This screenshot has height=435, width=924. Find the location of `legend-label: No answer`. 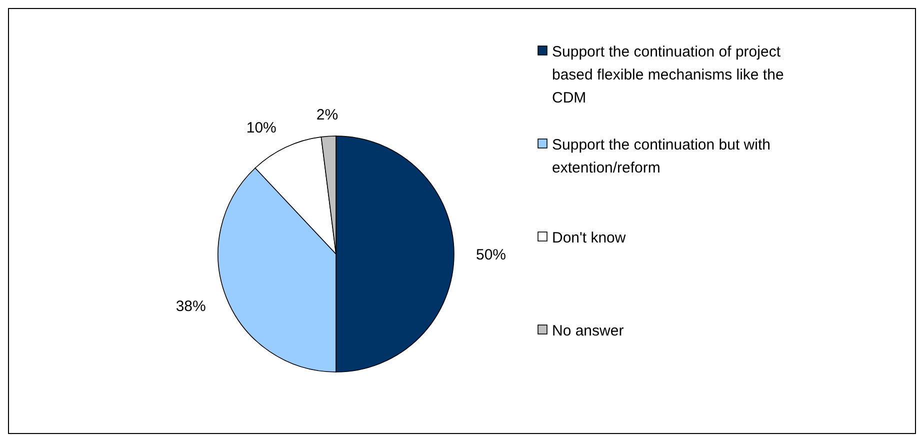

legend-label: No answer is located at coordinates (588, 331).